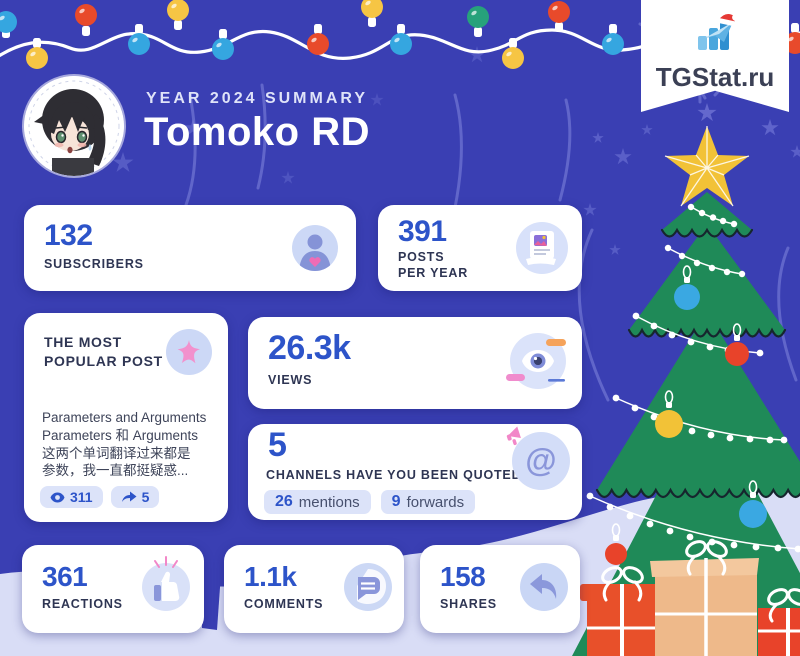  What do you see at coordinates (428, 502) in the screenshot?
I see `forwards-pill: 9 forwards` at bounding box center [428, 502].